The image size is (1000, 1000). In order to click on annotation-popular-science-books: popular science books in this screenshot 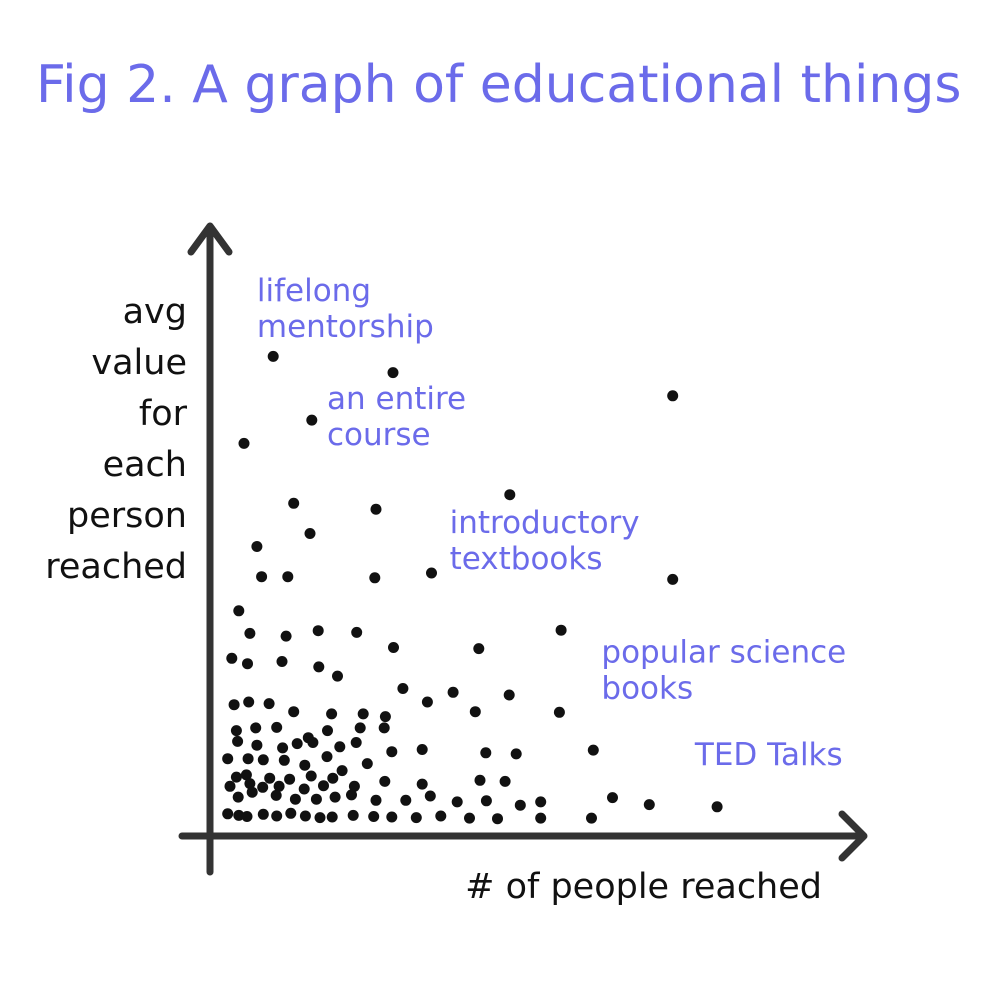, I will do `click(723, 671)`.